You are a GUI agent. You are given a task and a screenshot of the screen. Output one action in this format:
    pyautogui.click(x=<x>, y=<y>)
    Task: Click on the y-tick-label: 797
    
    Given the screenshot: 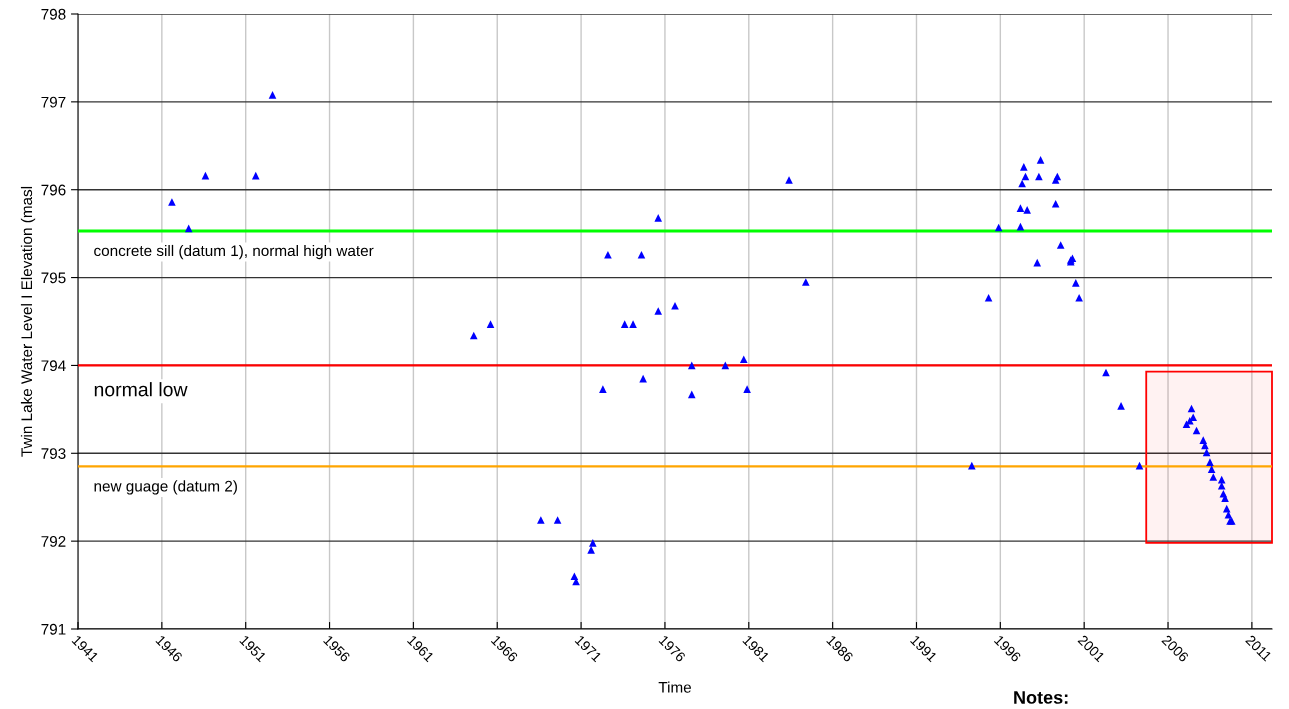 What is the action you would take?
    pyautogui.click(x=53, y=102)
    